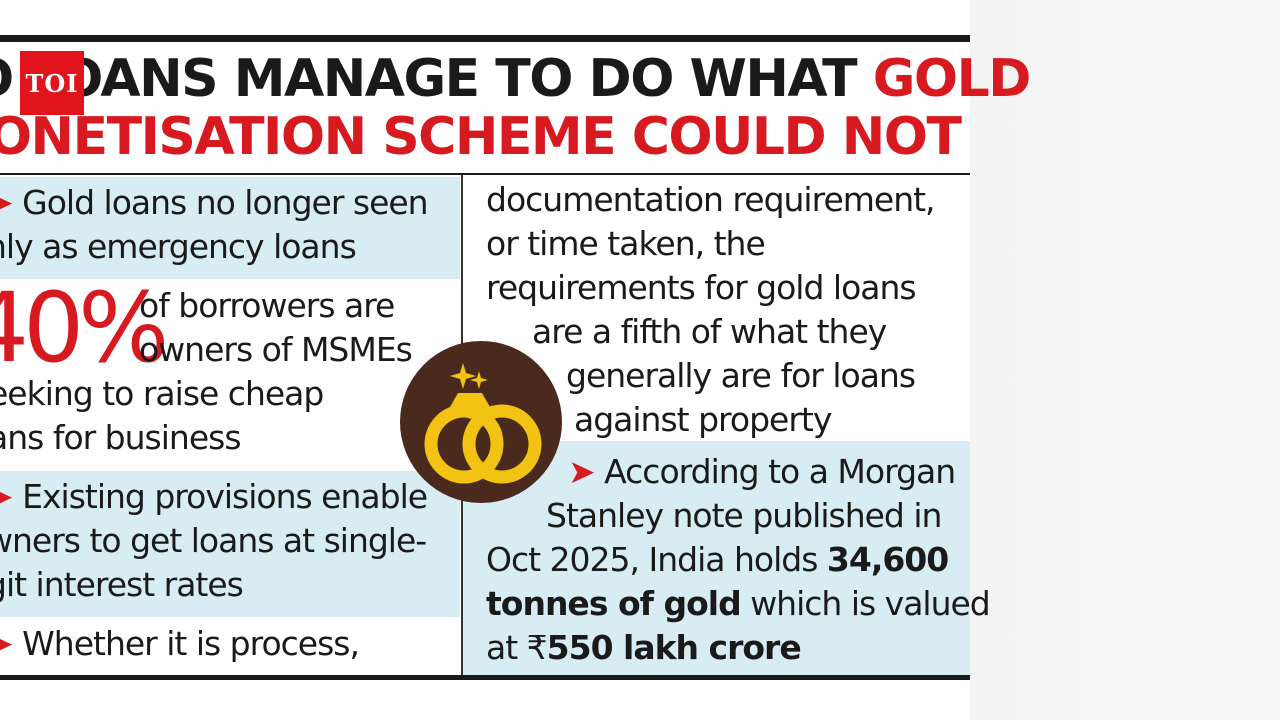 The image size is (1280, 720). I want to click on left-bullet-3: ➤ Whether it is process,, so click(180, 644).